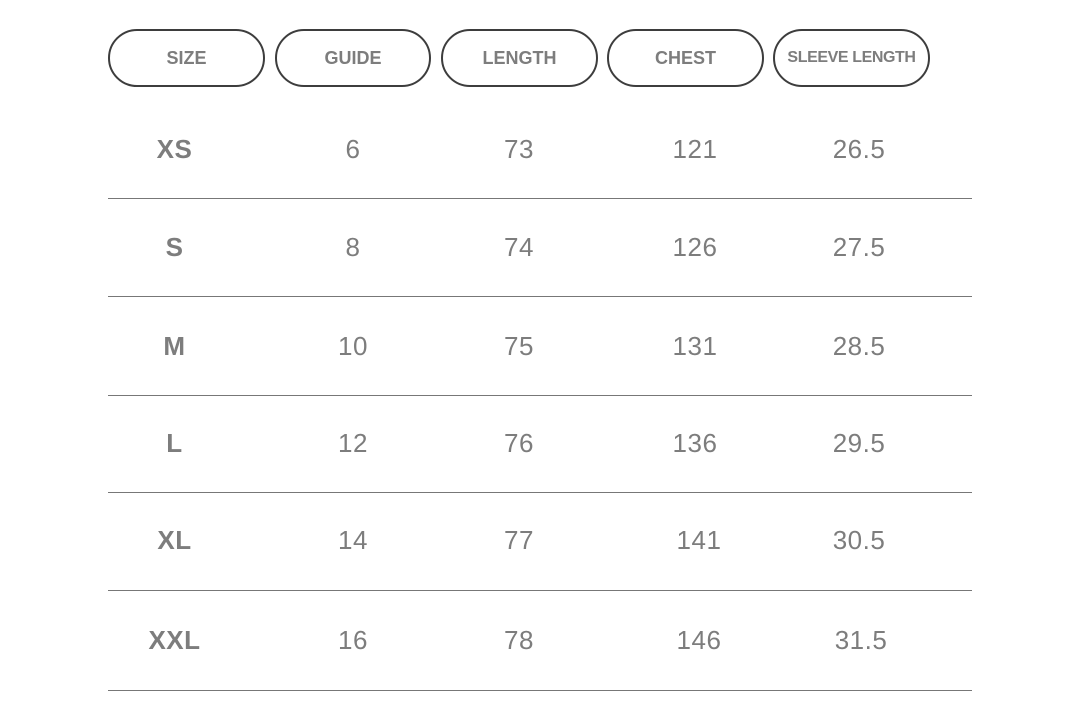 The width and height of the screenshot is (1080, 720). I want to click on chest-cell: 136, so click(695, 443).